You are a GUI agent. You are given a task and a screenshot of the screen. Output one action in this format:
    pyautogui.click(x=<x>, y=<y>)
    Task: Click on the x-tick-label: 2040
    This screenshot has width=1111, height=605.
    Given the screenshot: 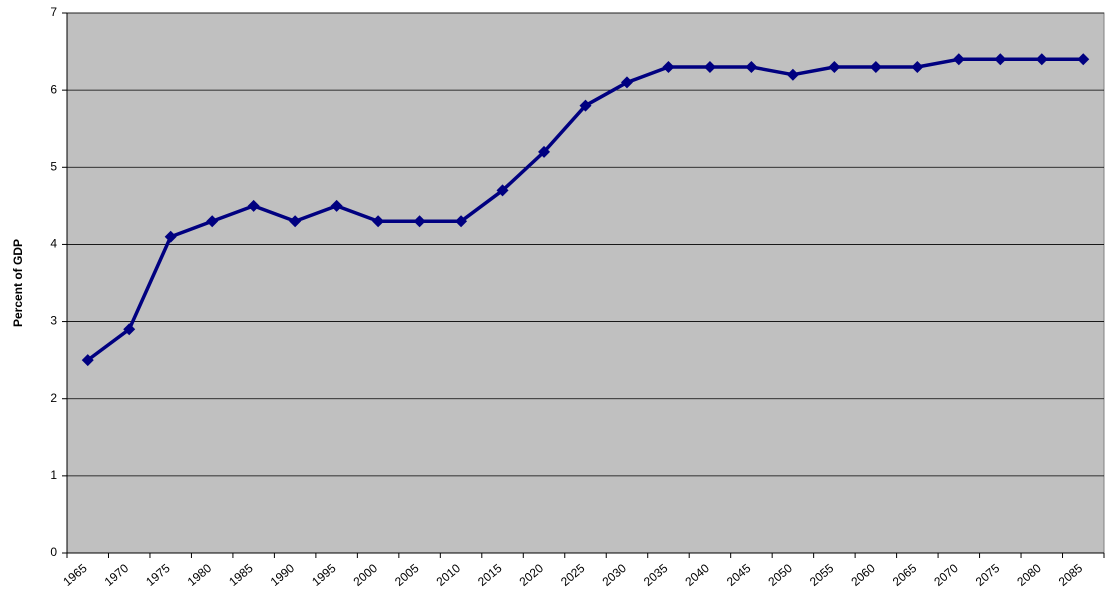 What is the action you would take?
    pyautogui.click(x=697, y=575)
    